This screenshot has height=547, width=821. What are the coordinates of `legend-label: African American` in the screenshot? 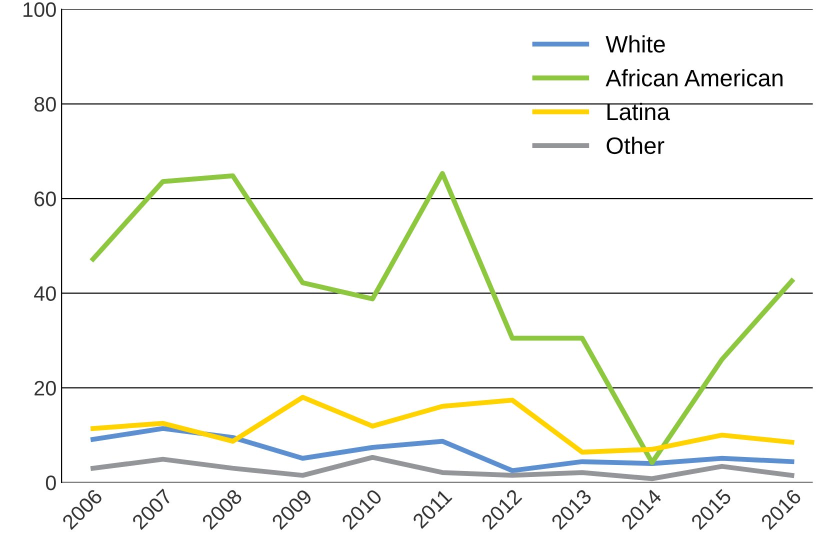 It's located at (694, 77).